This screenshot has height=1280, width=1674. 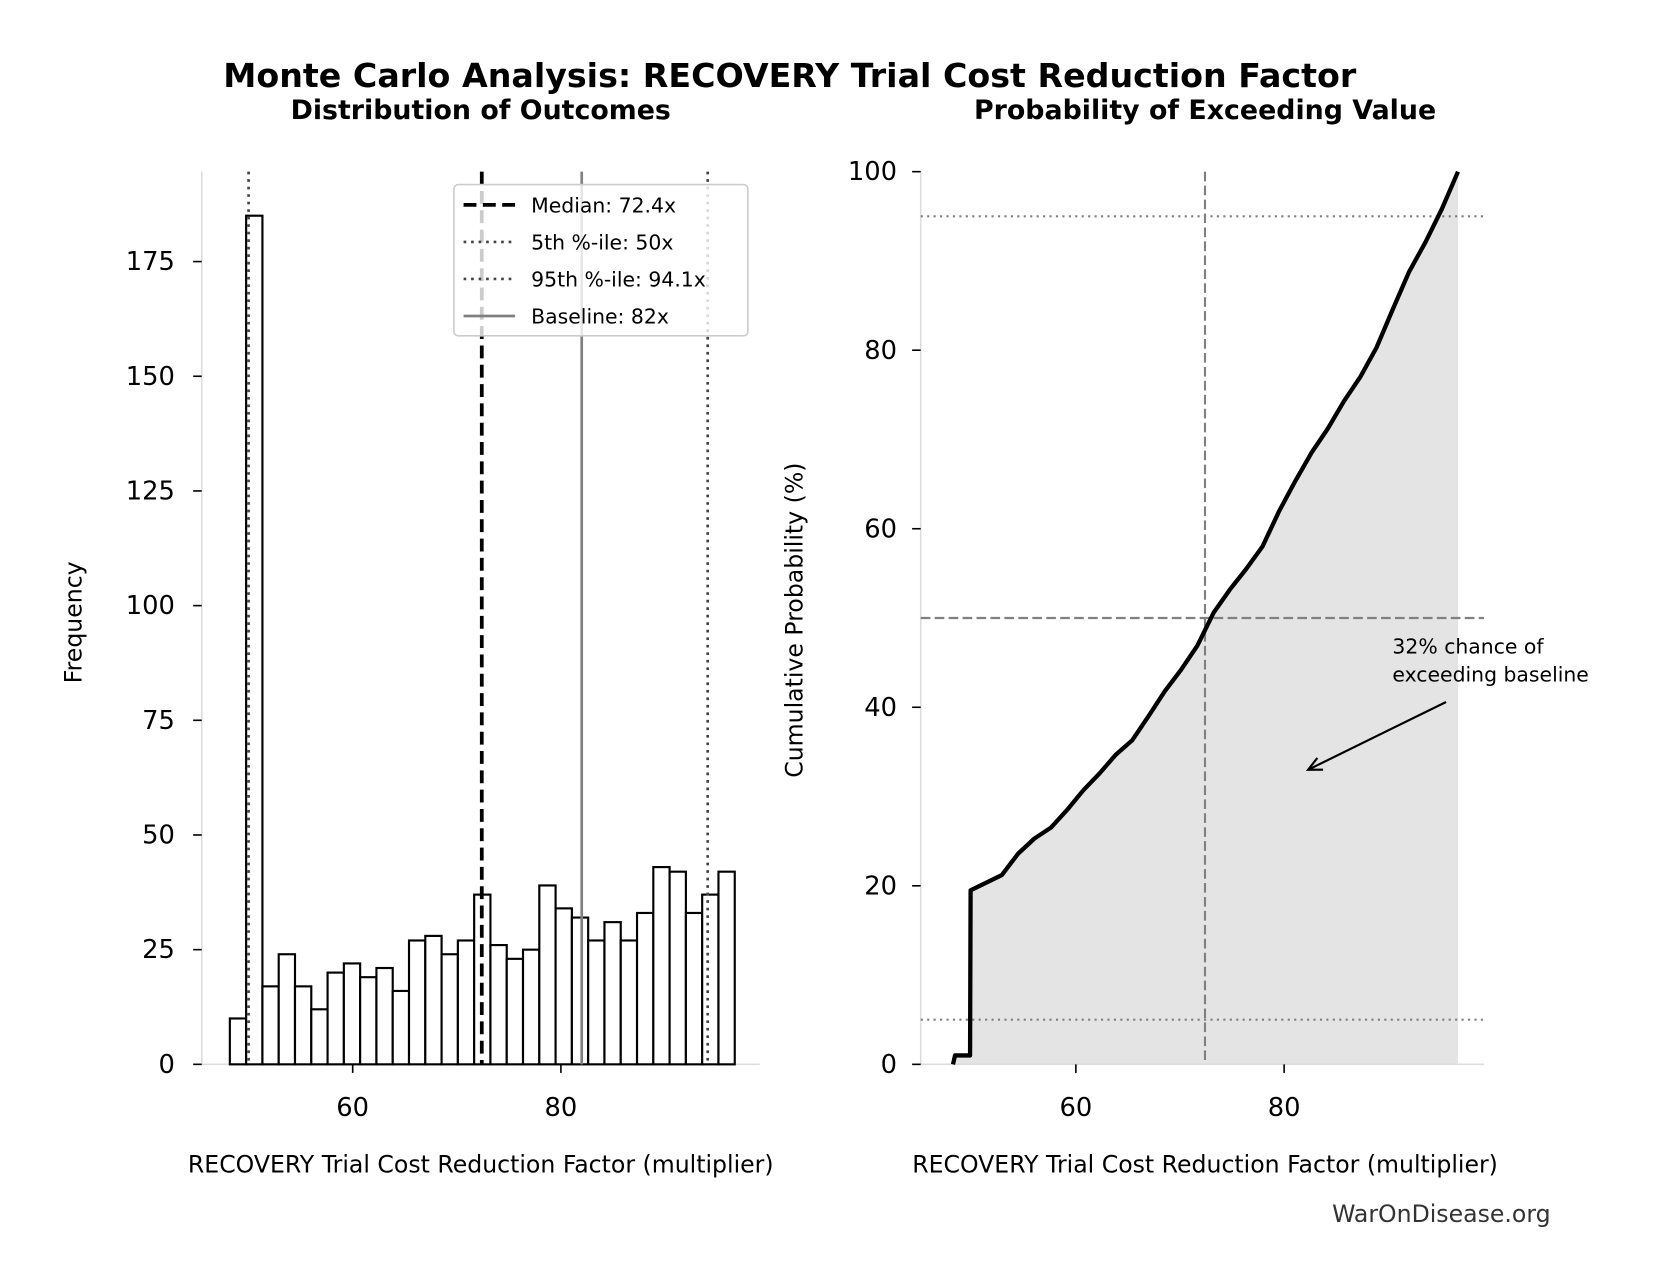 What do you see at coordinates (1468, 647) in the screenshot?
I see `annotation-text: 32% chance of` at bounding box center [1468, 647].